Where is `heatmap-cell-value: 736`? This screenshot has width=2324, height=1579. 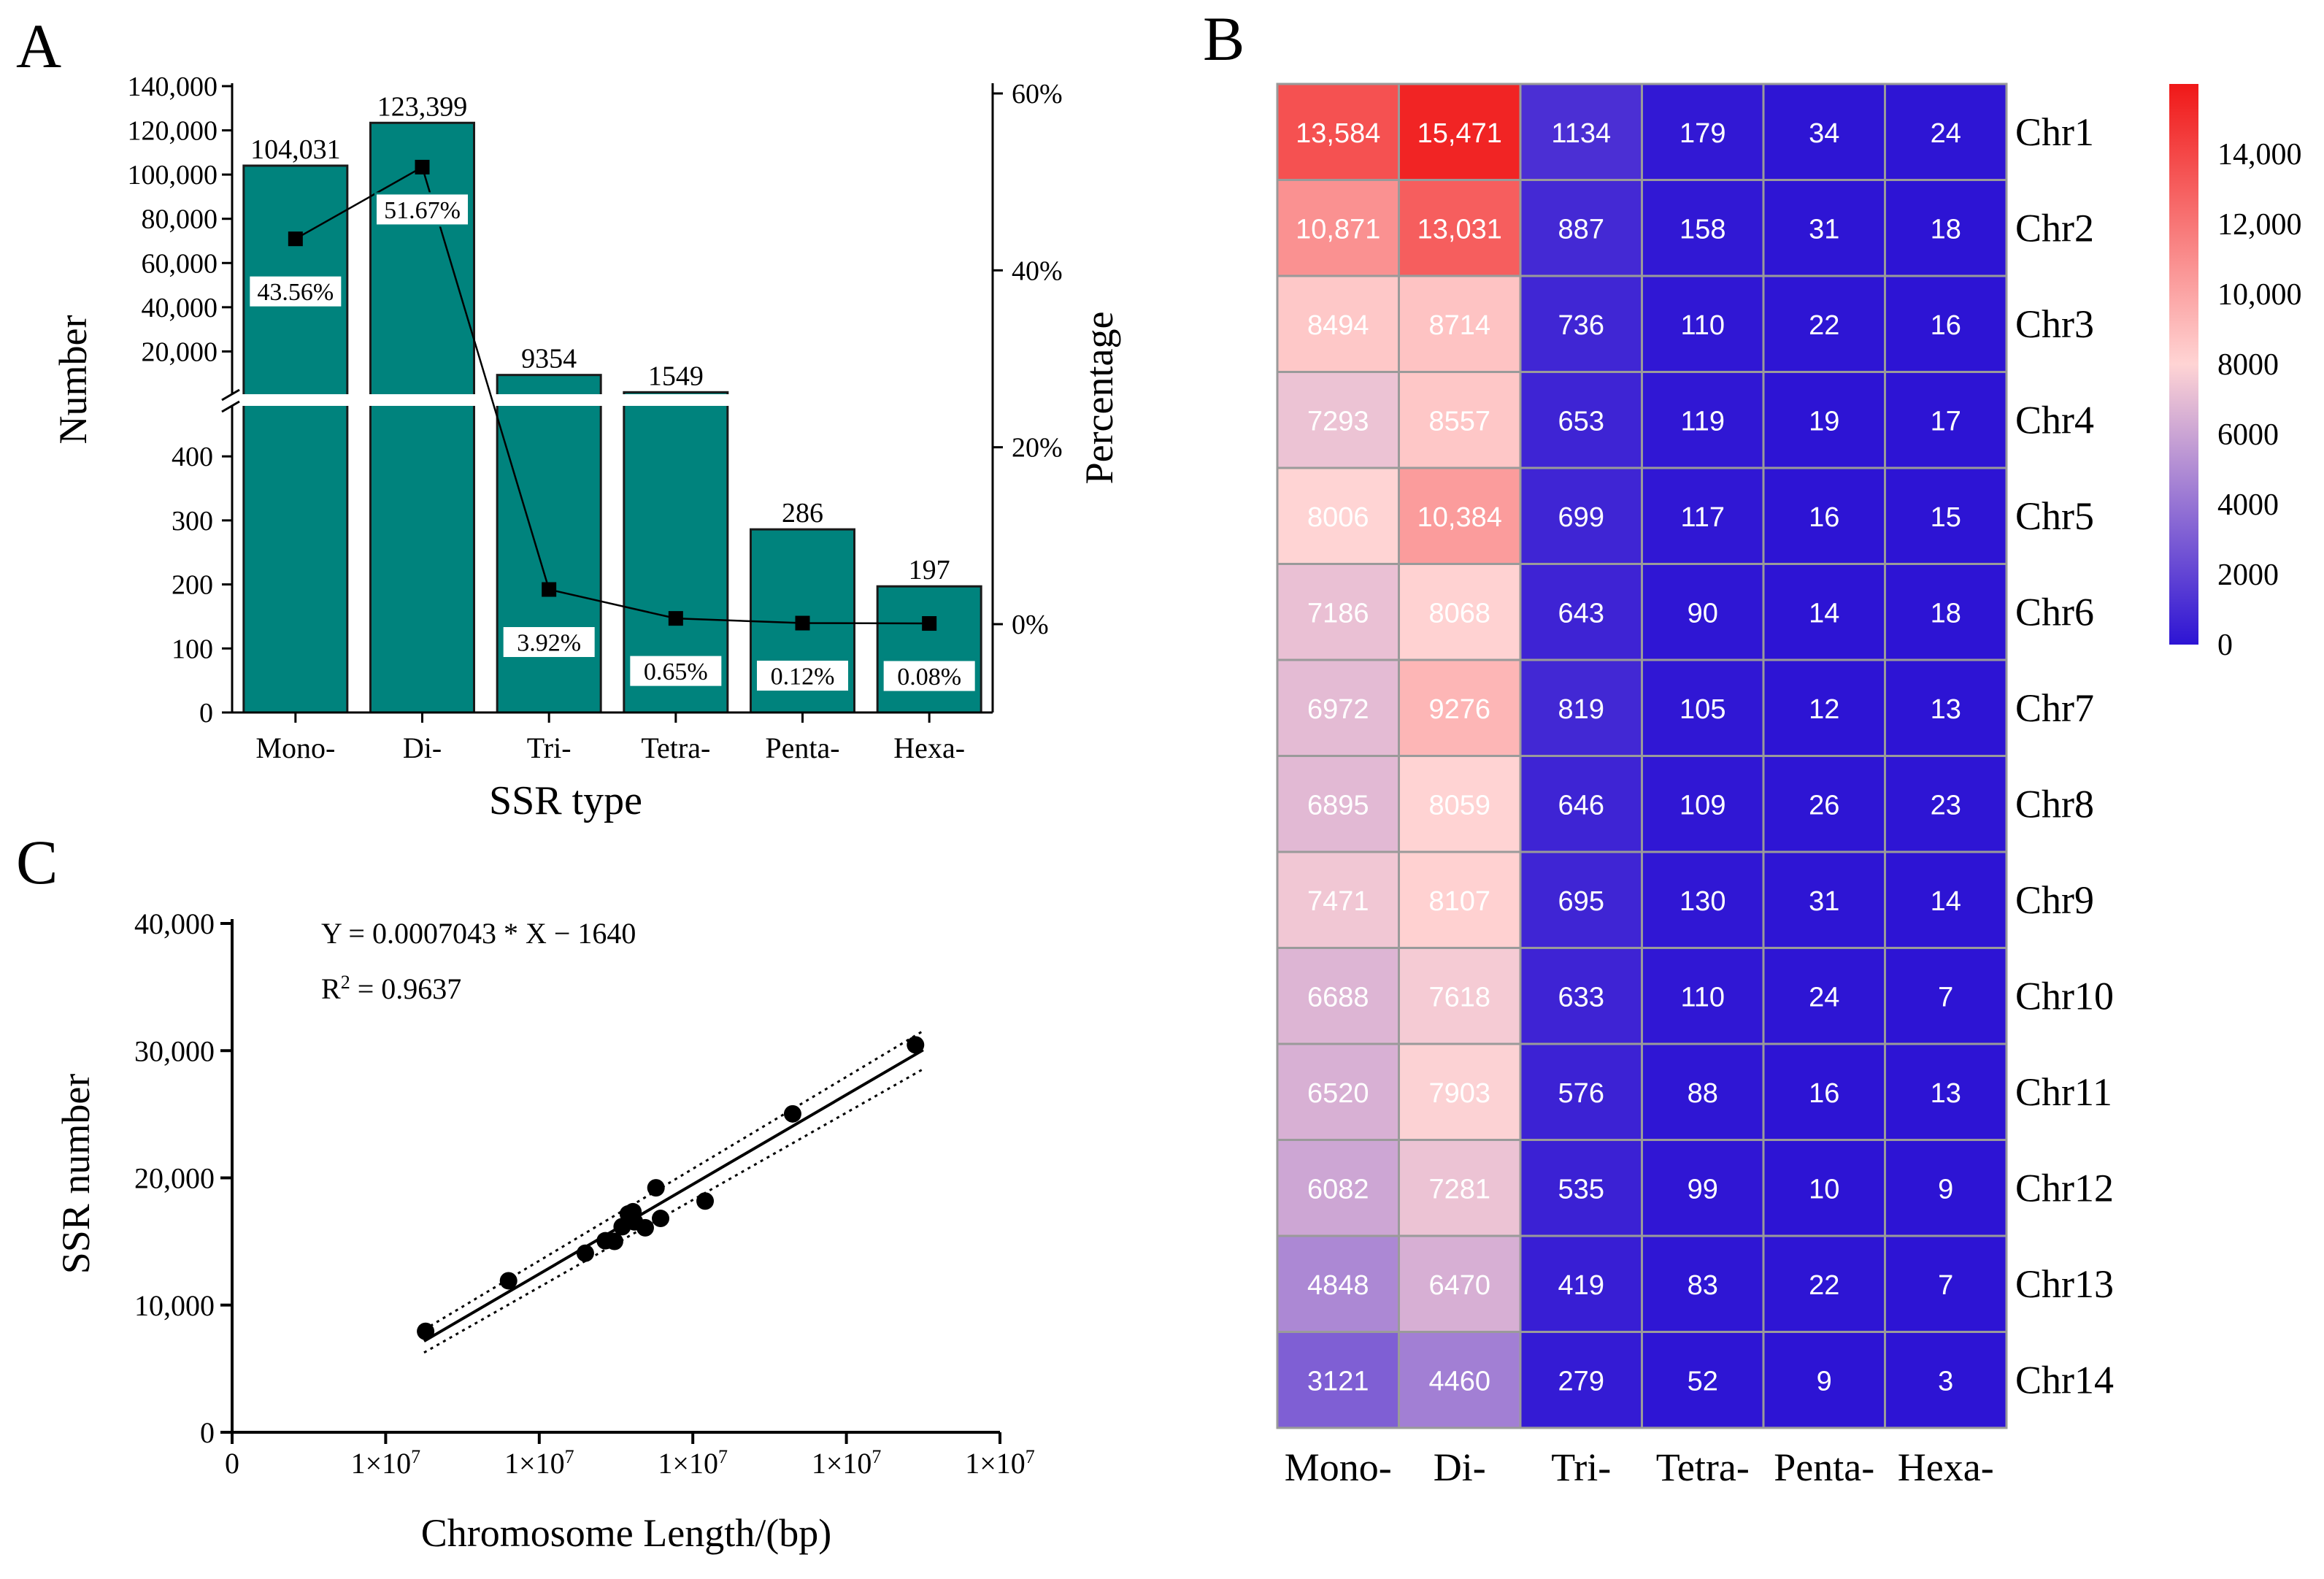 heatmap-cell-value: 736 is located at coordinates (1581, 325).